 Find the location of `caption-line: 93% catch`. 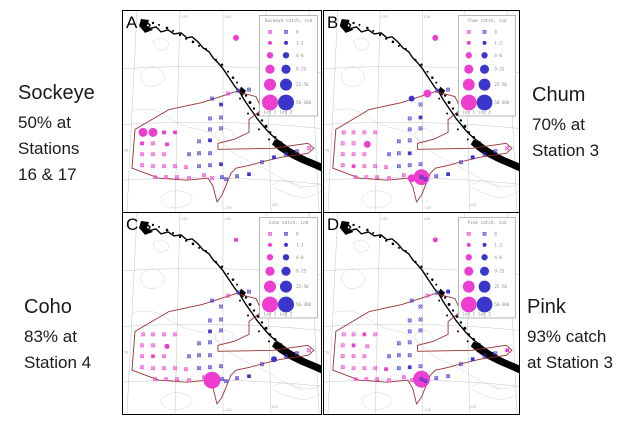

caption-line: 93% catch is located at coordinates (567, 336).